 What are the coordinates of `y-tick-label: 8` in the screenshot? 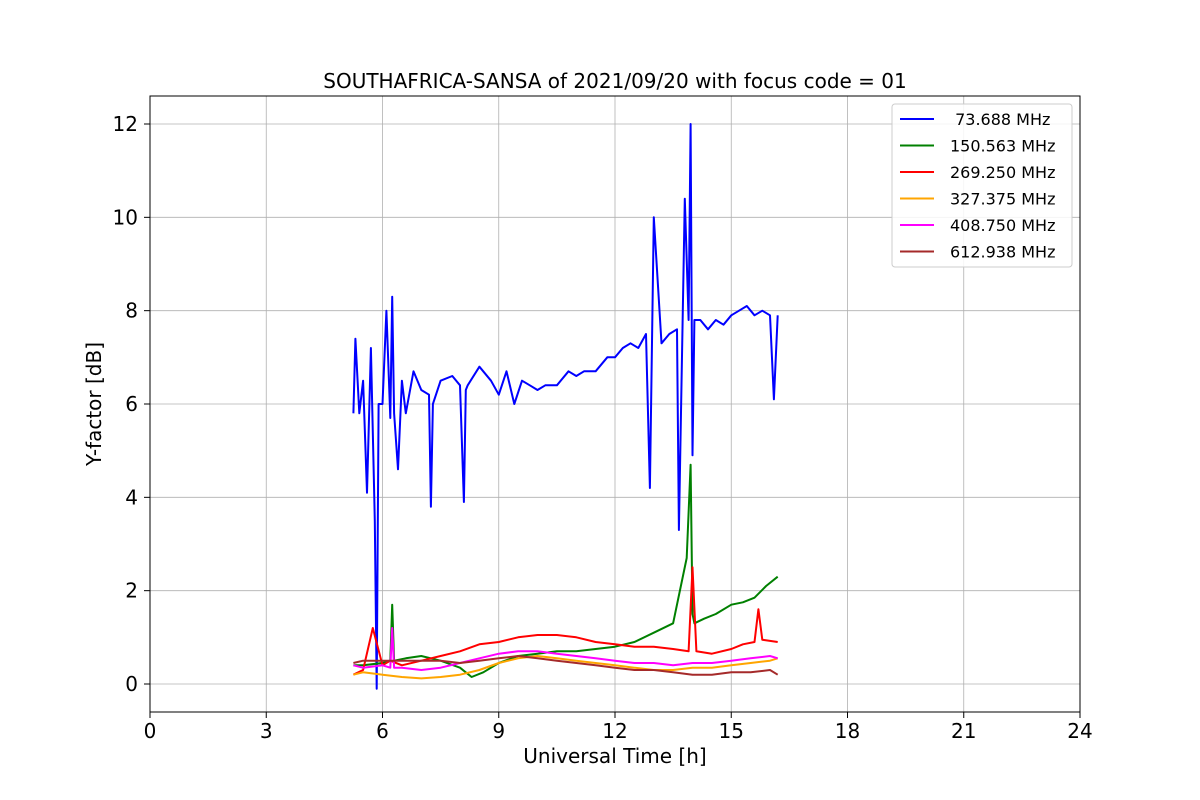 It's located at (131, 311).